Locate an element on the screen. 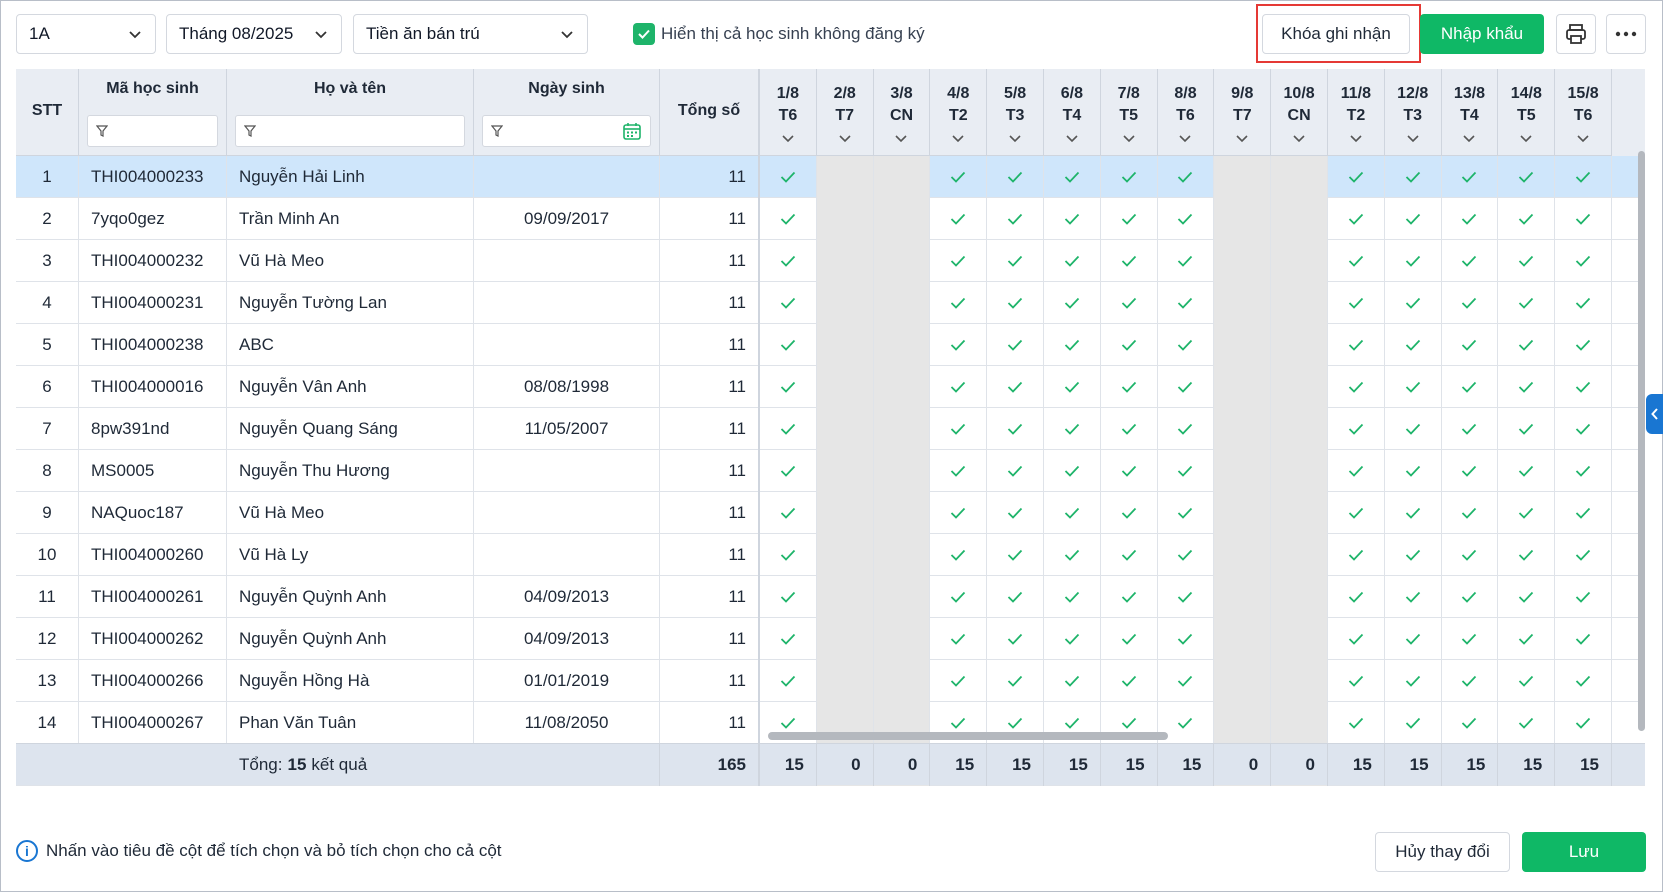  table-row: 7 8pw391nd Nguyễn Quang Sáng 11/05/2007 11 is located at coordinates (830, 429).